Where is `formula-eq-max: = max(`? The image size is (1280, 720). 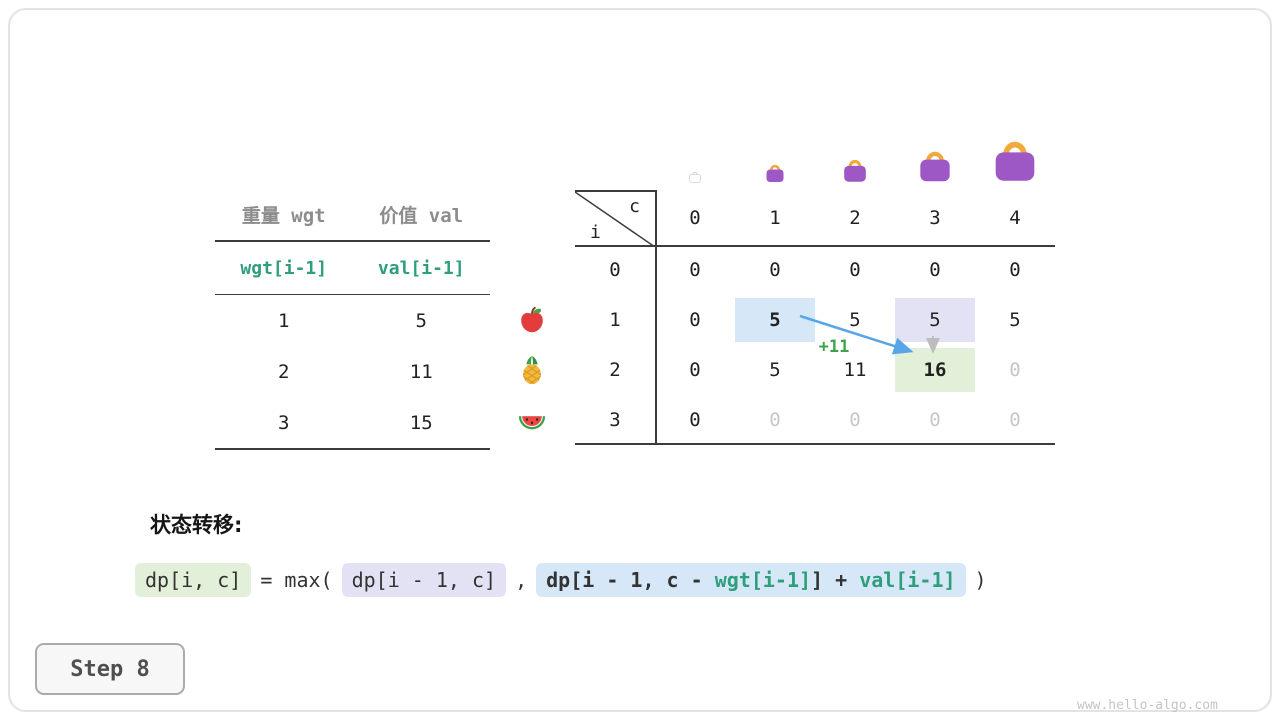
formula-eq-max: = max( is located at coordinates (296, 580).